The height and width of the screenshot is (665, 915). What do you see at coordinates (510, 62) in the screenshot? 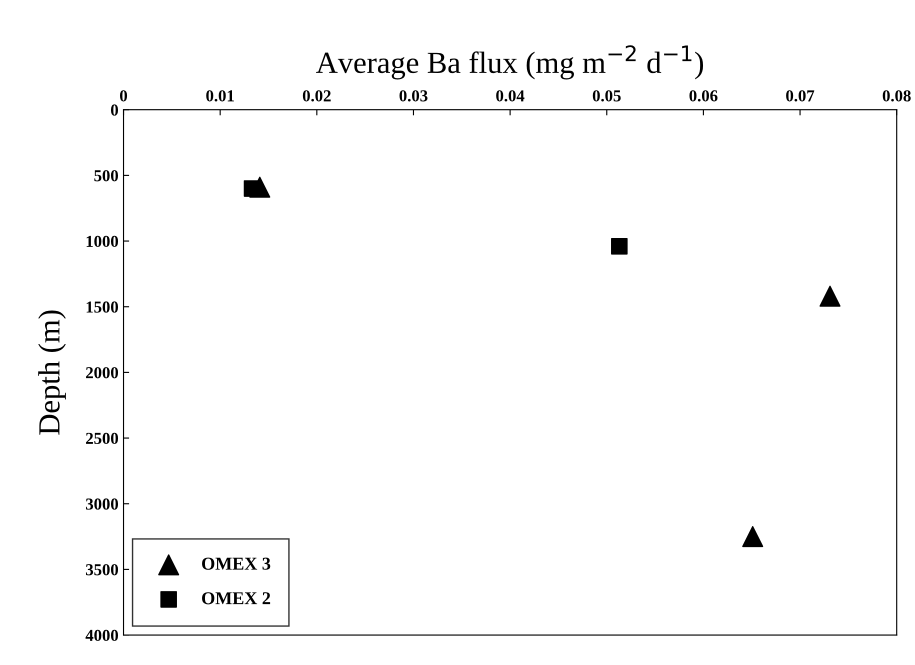
I see `x-axis-title: Average Ba flux (mg m$^{−2}$ d$^{−1}$)` at bounding box center [510, 62].